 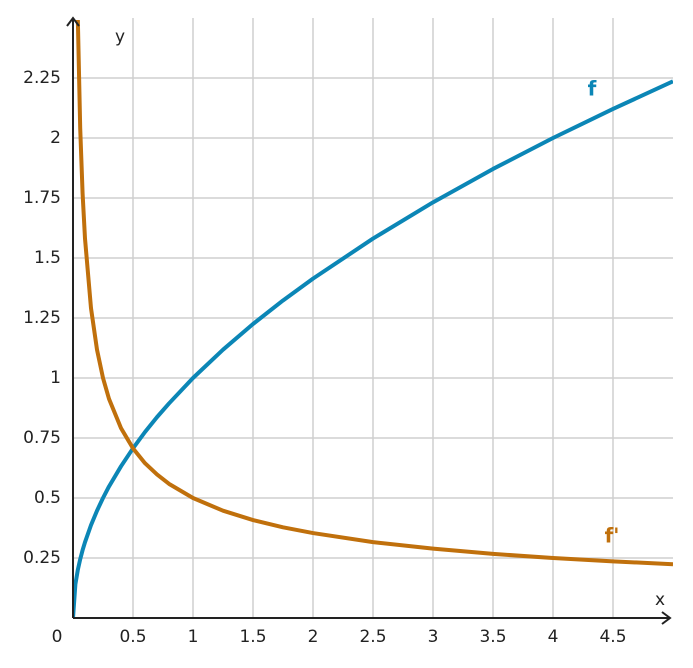 What do you see at coordinates (612, 536) in the screenshot?
I see `series-label: f'` at bounding box center [612, 536].